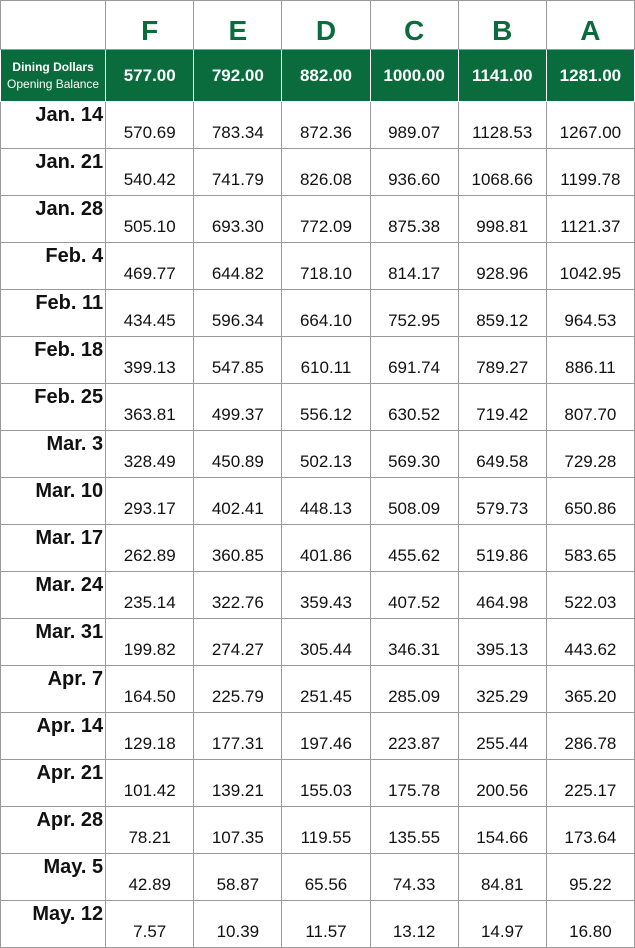 This screenshot has height=948, width=635. Describe the element at coordinates (150, 454) in the screenshot. I see `balance-cell: 328.49` at that location.